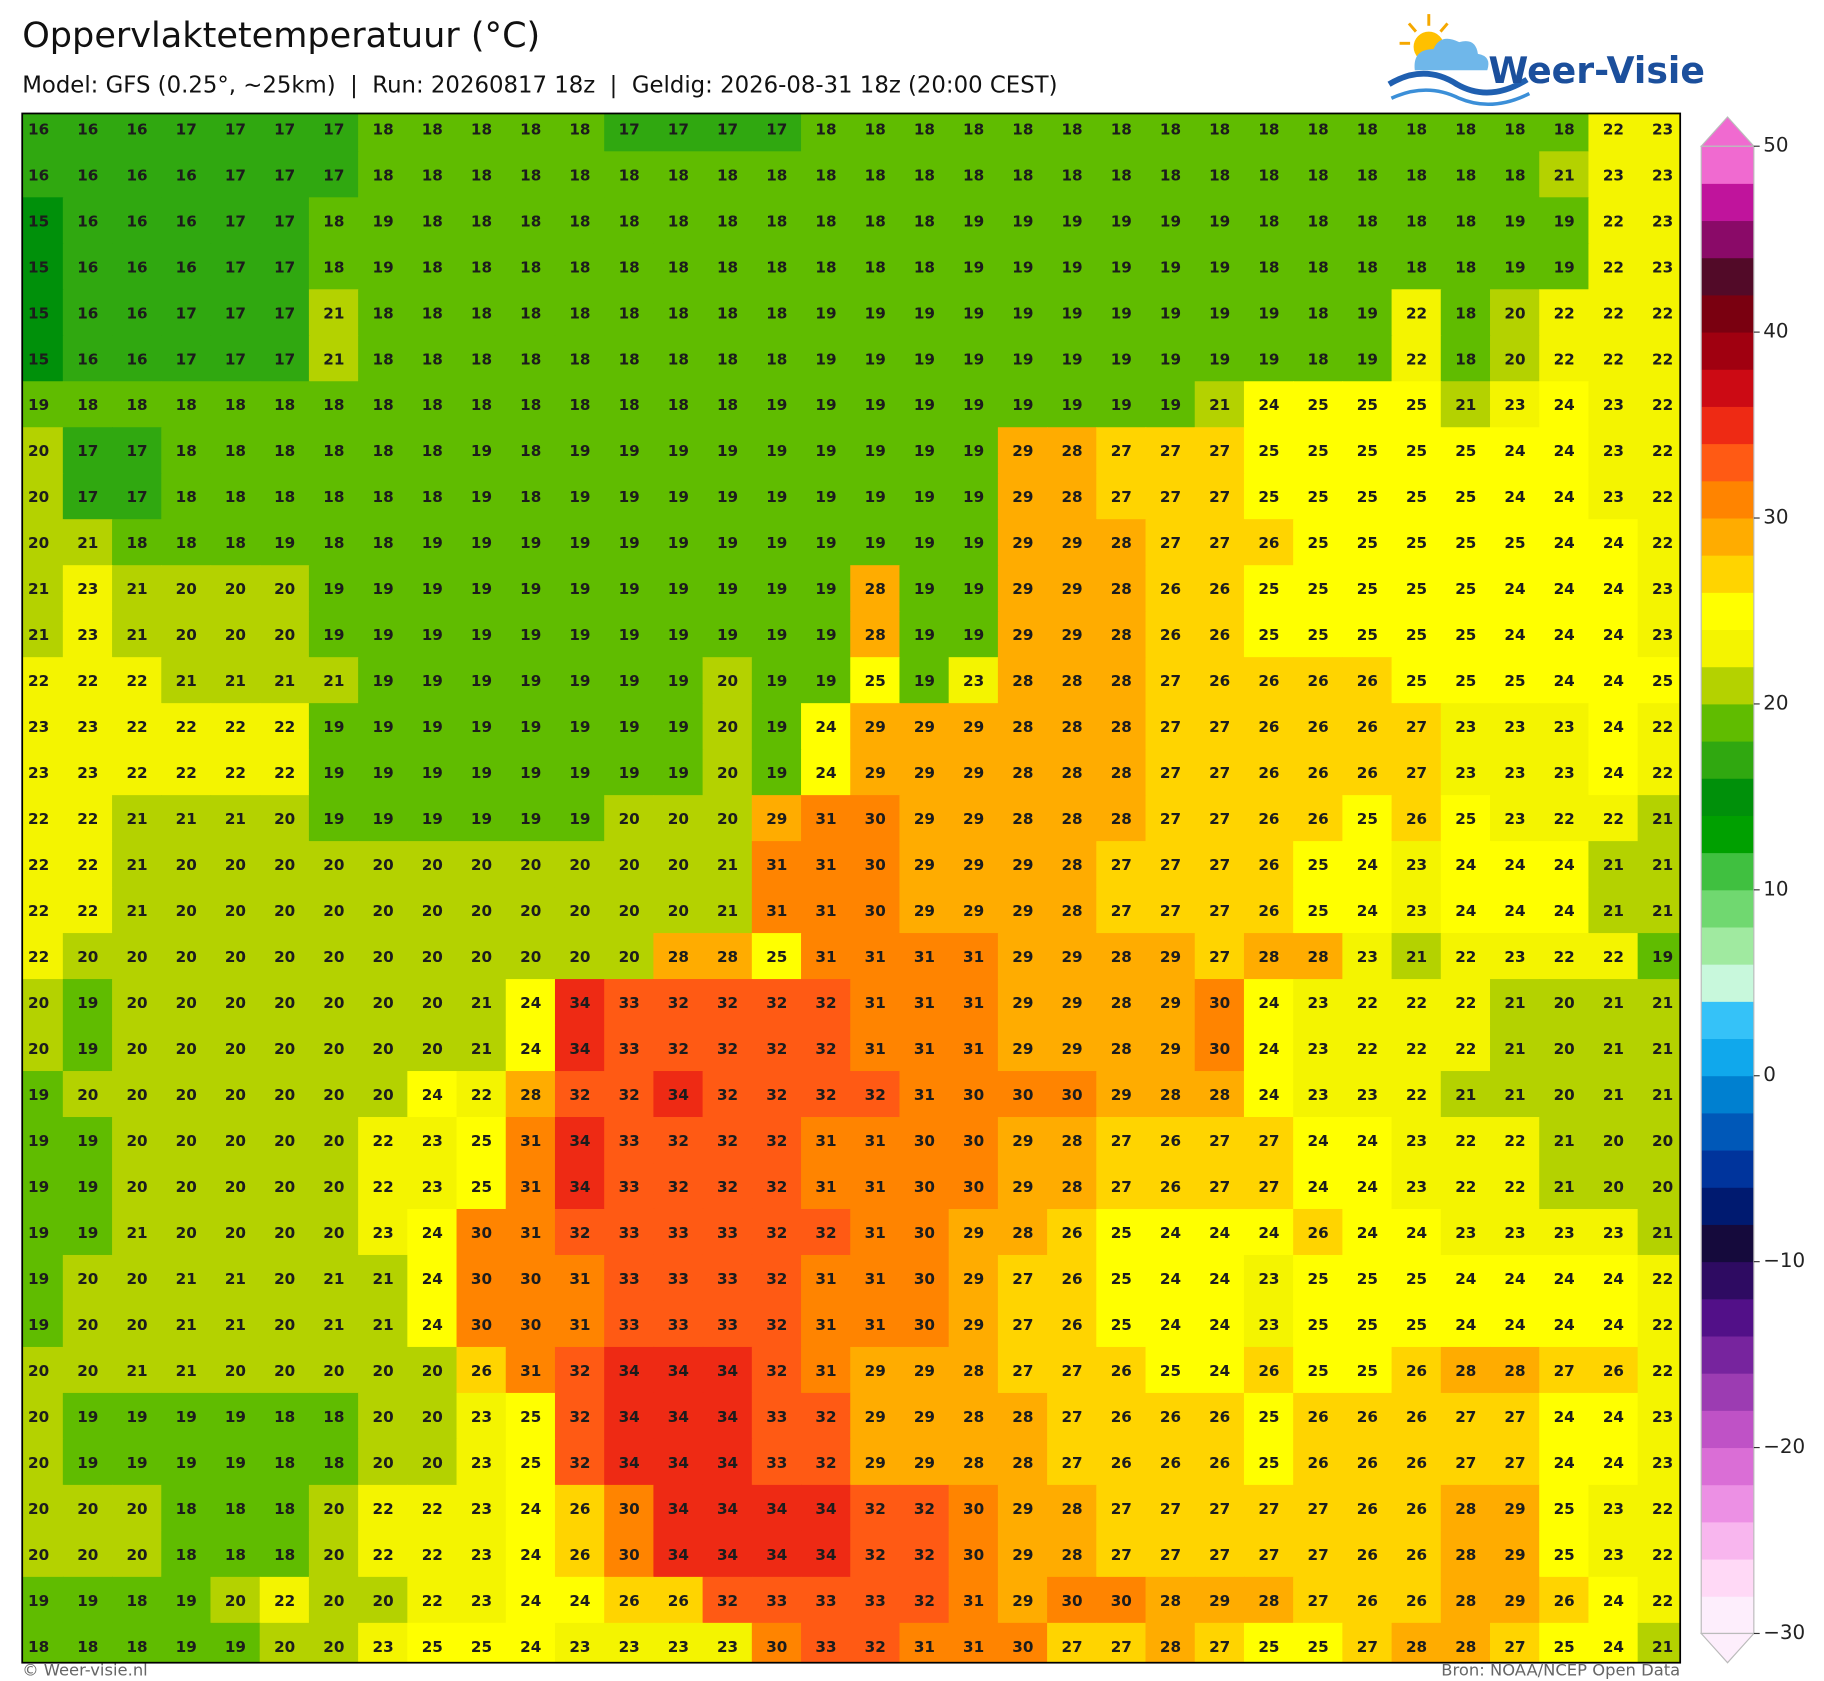 The height and width of the screenshot is (1681, 1824). Describe the element at coordinates (776, 1601) in the screenshot. I see `temperature-label: 33` at that location.